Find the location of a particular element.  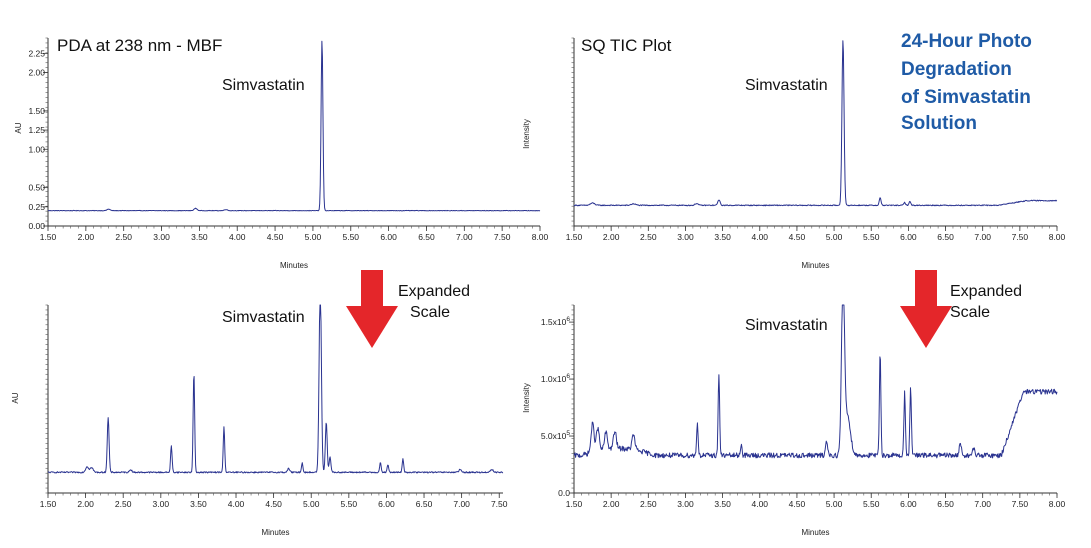

y-tick-label: 1.25 is located at coordinates (36, 130).